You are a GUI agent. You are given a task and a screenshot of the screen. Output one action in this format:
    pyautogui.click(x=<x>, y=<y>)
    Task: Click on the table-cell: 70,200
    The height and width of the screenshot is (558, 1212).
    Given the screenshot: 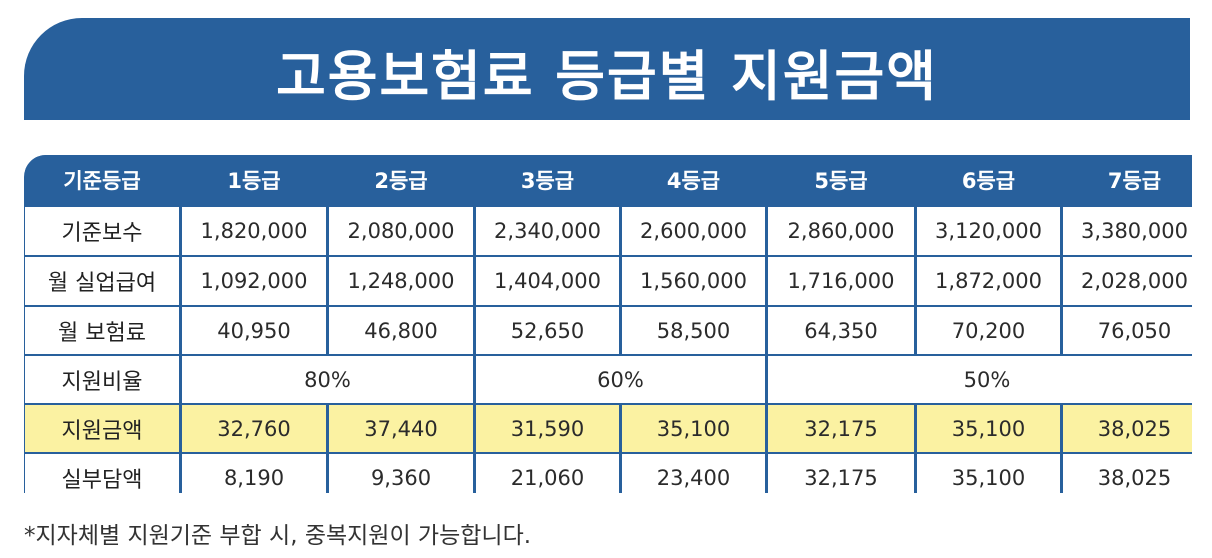 What is the action you would take?
    pyautogui.click(x=988, y=330)
    